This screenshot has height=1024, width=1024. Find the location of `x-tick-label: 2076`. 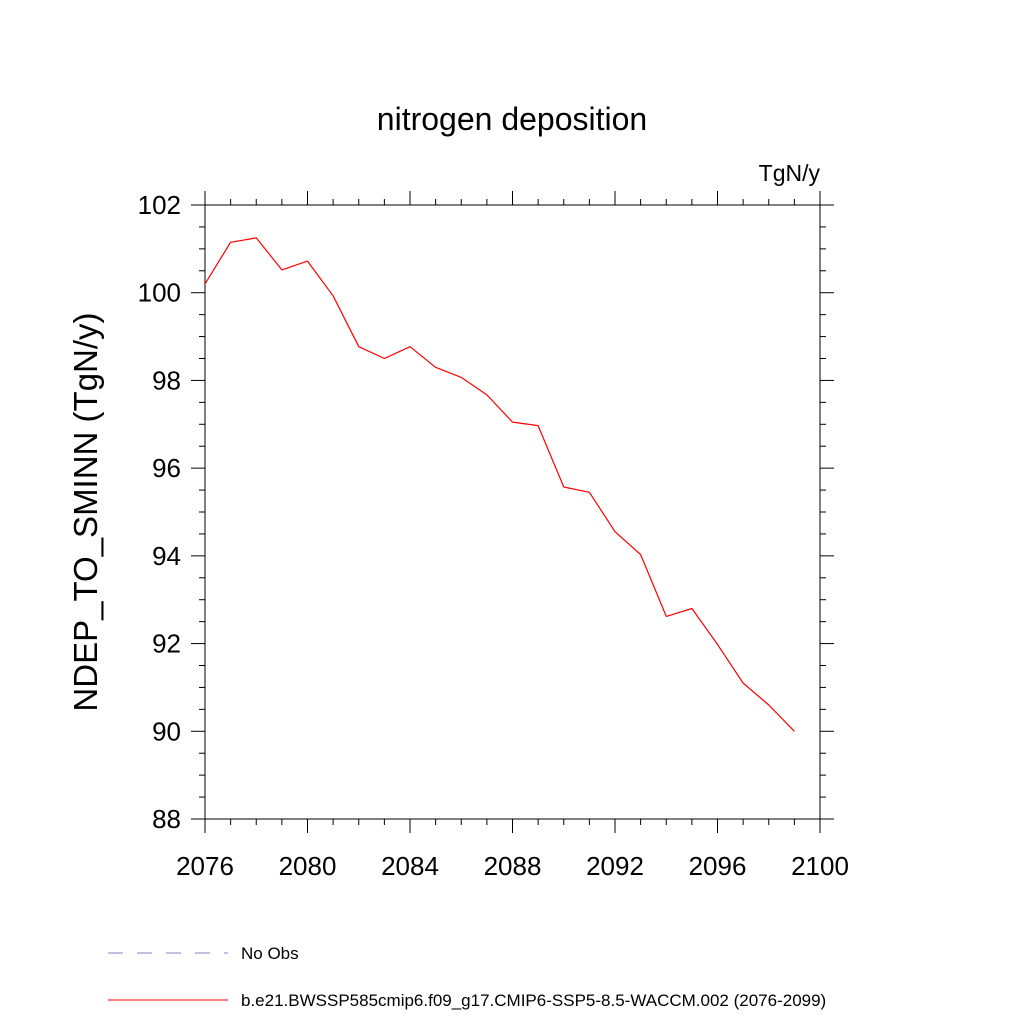

x-tick-label: 2076 is located at coordinates (205, 866).